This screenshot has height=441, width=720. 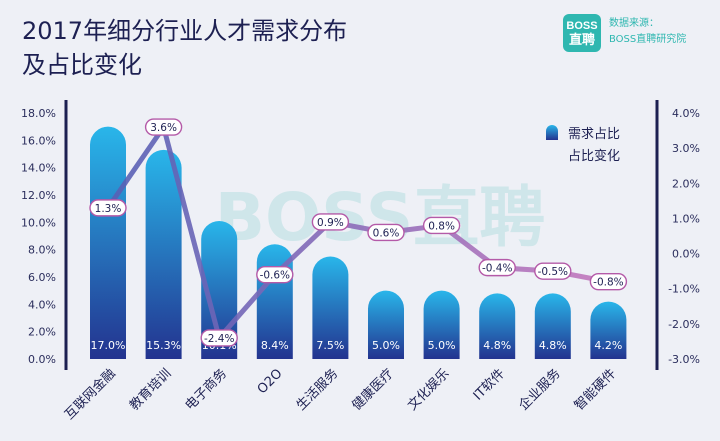 I want to click on brand-logo-line1: BOSS, so click(x=582, y=25).